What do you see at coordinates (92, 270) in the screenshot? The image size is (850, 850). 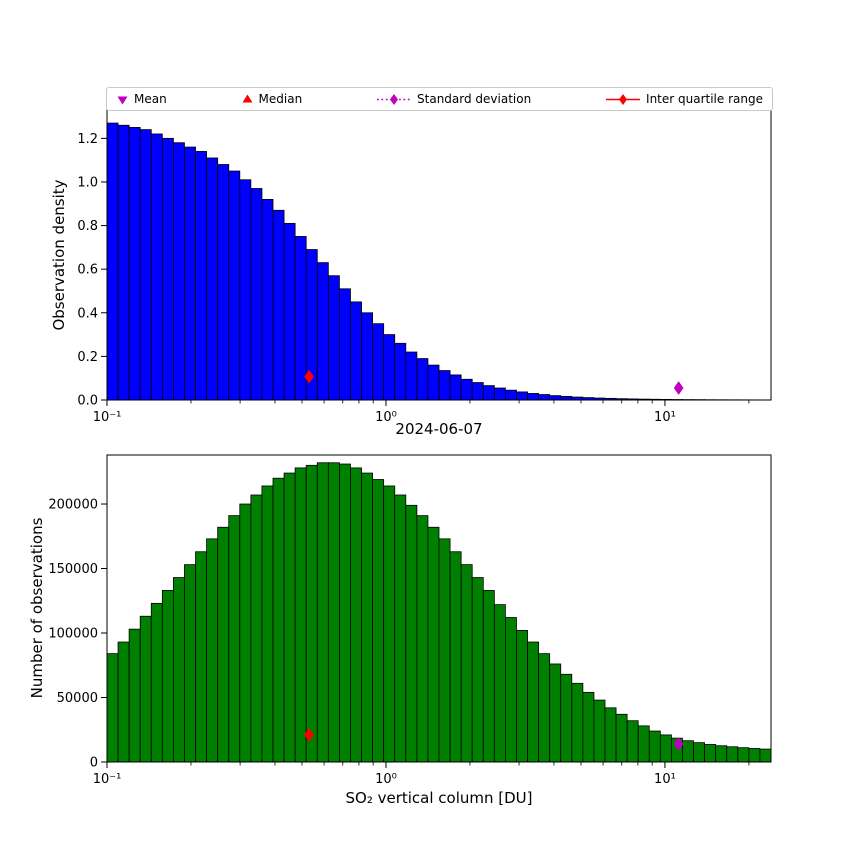 I see `y-axis-ticks: 0.0 0.2 0.4 0.6 0.8 1.0 1.2` at bounding box center [92, 270].